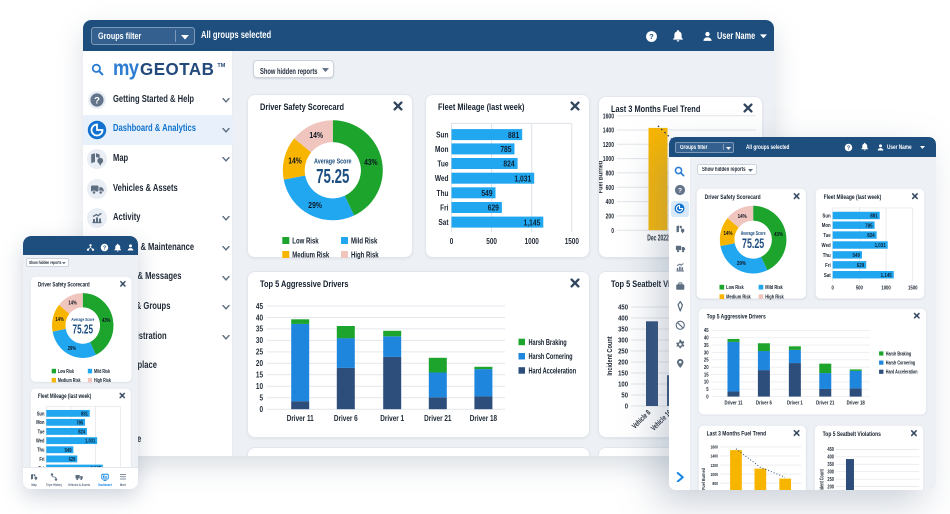 This screenshot has width=950, height=514. What do you see at coordinates (706, 381) in the screenshot?
I see `svg-text: 10` at bounding box center [706, 381].